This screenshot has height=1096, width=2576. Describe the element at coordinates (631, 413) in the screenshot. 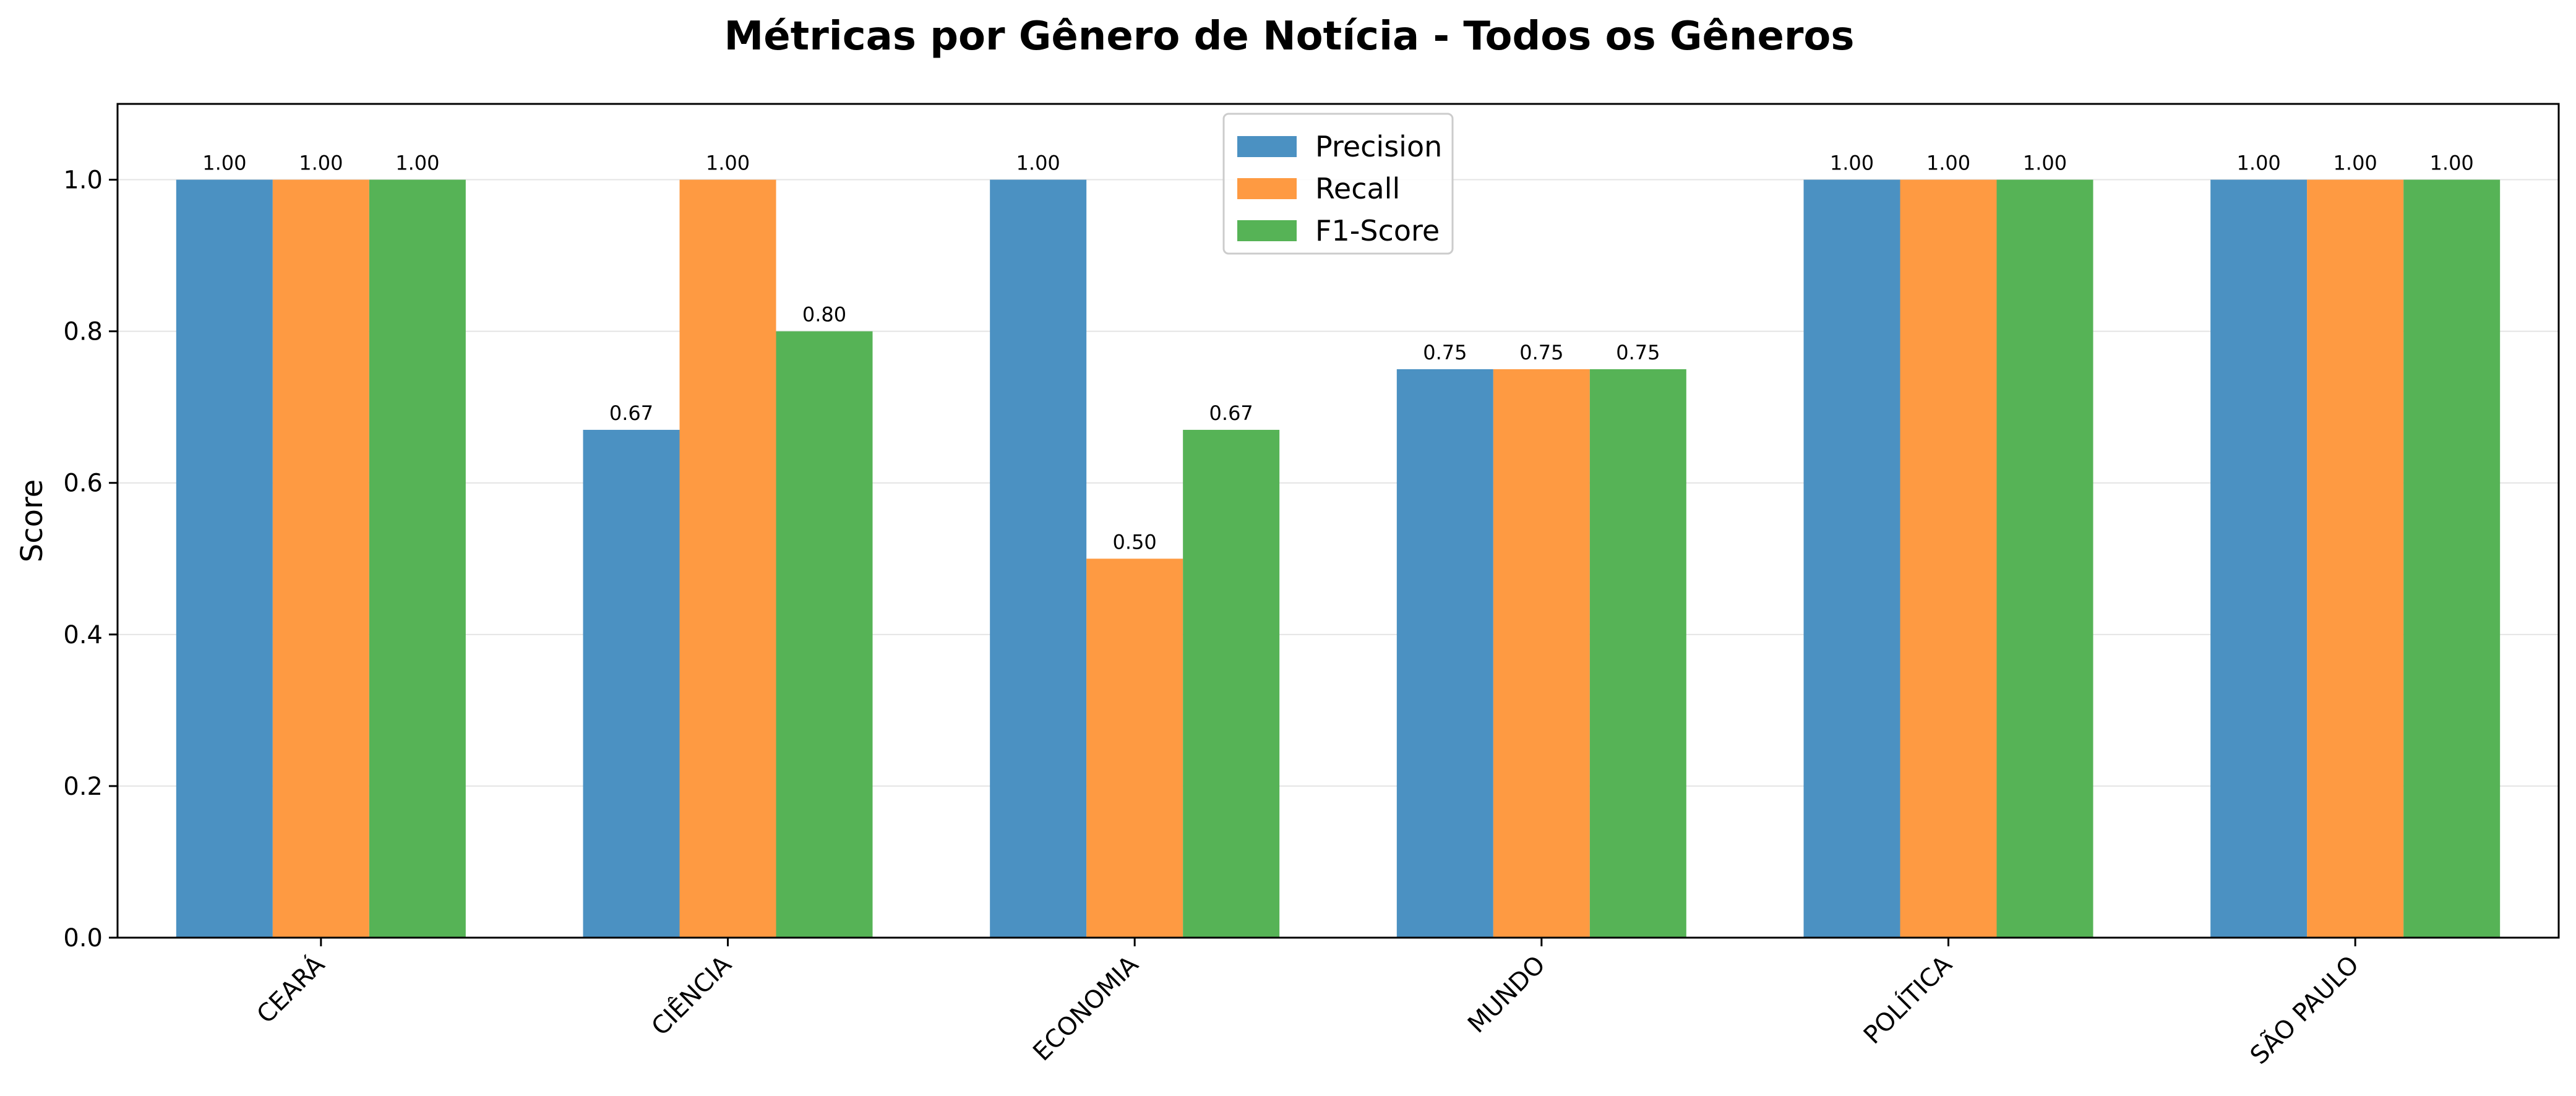

I see `data-label-precision-ciencia: 0.67` at that location.